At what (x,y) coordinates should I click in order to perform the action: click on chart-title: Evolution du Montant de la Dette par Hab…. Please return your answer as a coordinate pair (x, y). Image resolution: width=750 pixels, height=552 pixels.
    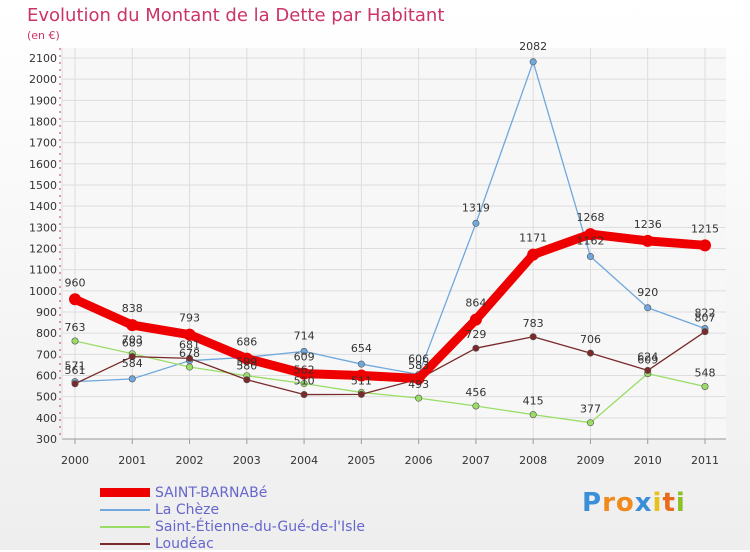
    Looking at the image, I should click on (236, 15).